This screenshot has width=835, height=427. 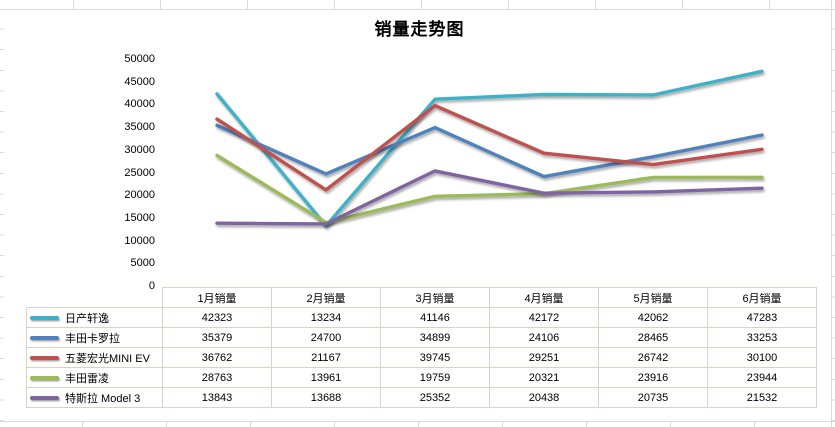 I want to click on legend-cell-3: 丰田雷凌, so click(x=94, y=377).